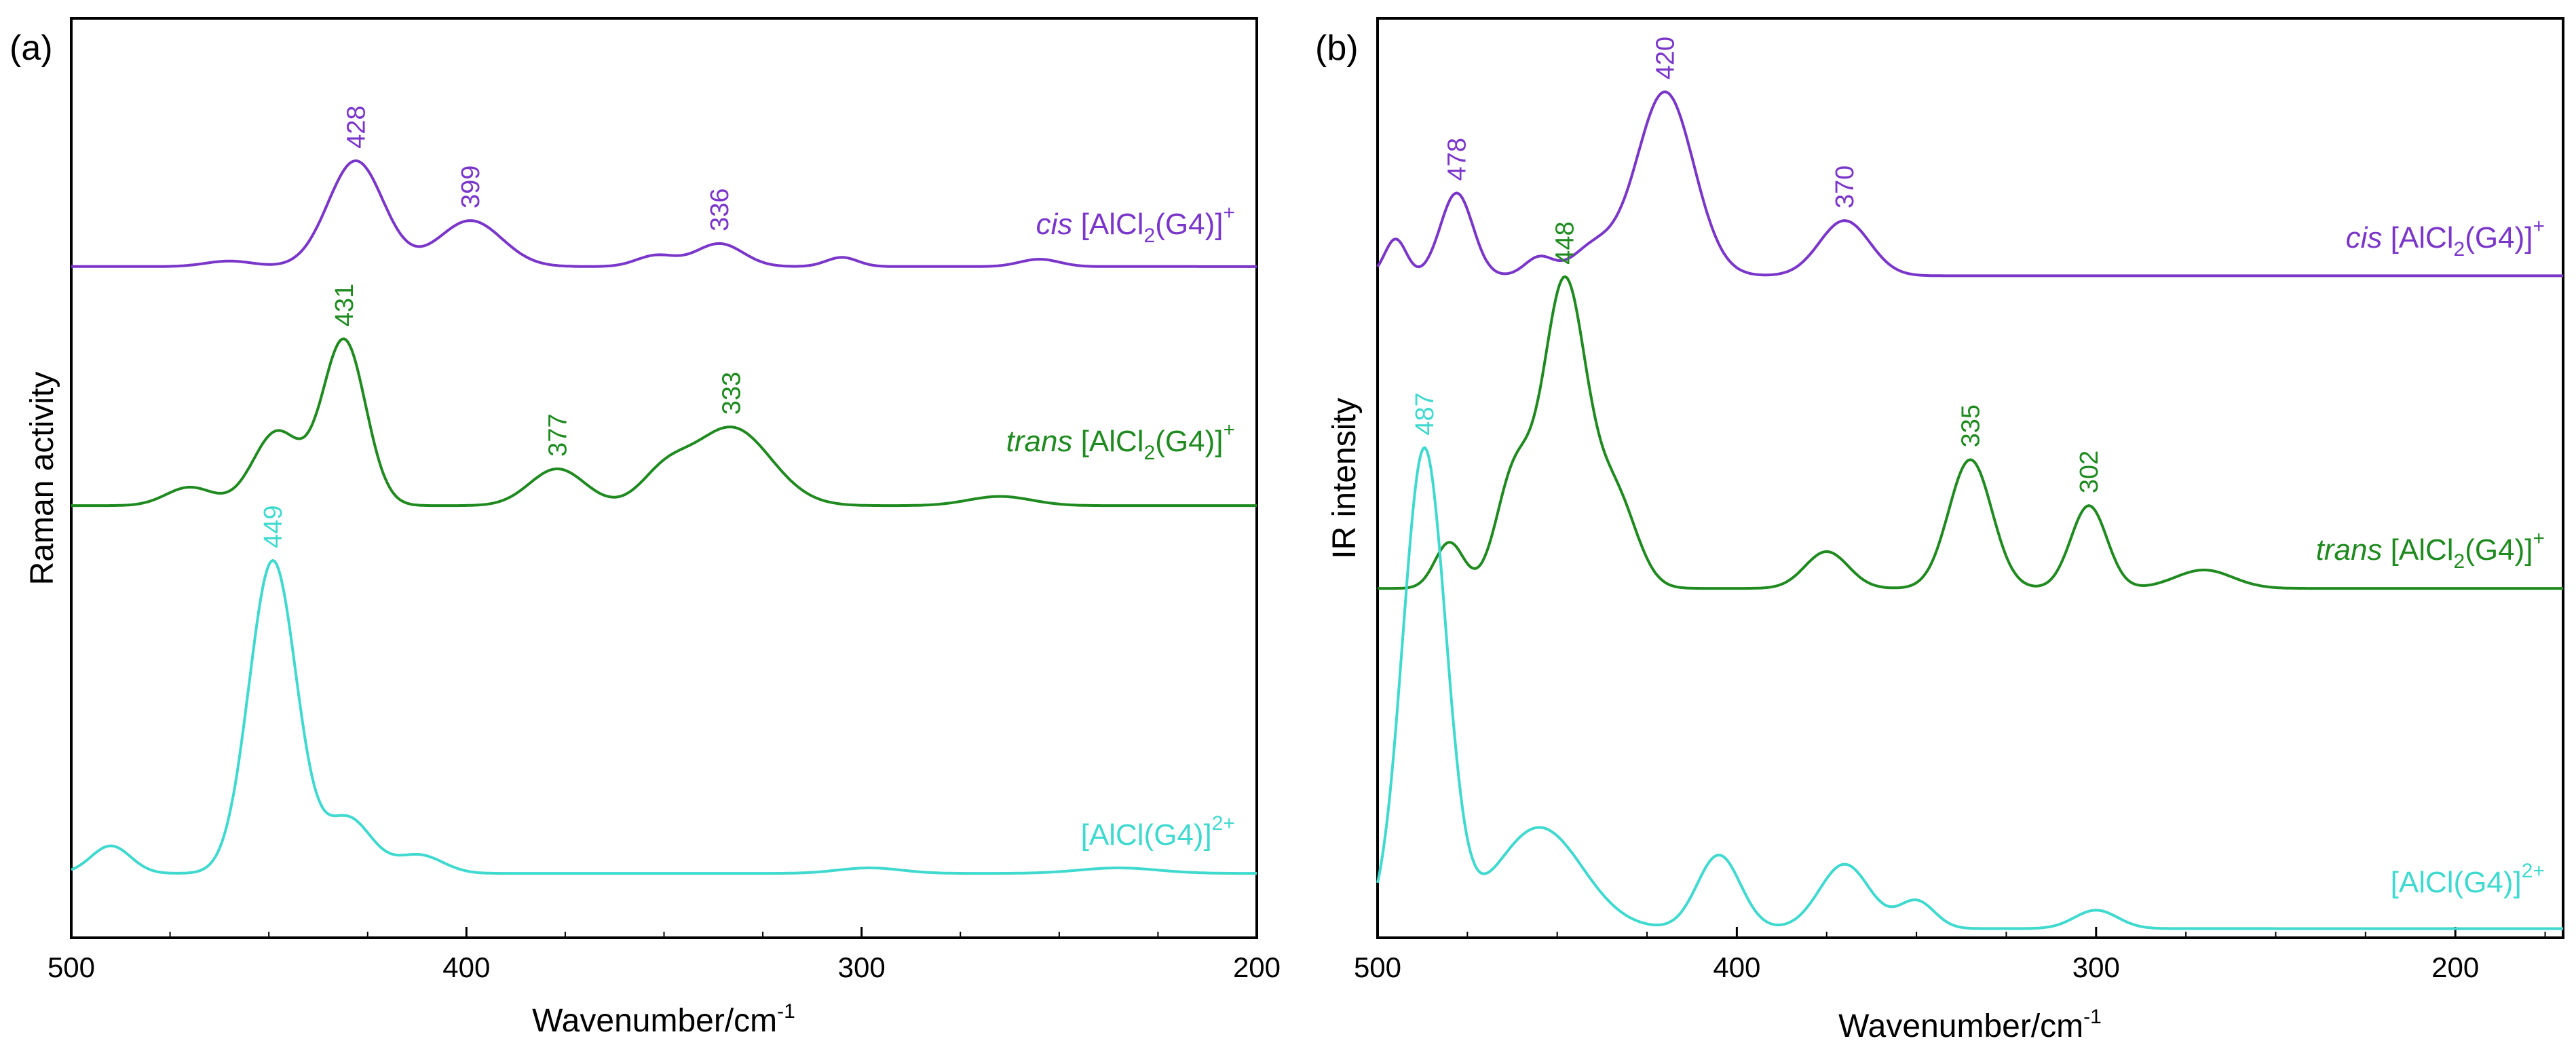 This screenshot has width=2576, height=1064. I want to click on panel-b-label: (b), so click(1337, 48).